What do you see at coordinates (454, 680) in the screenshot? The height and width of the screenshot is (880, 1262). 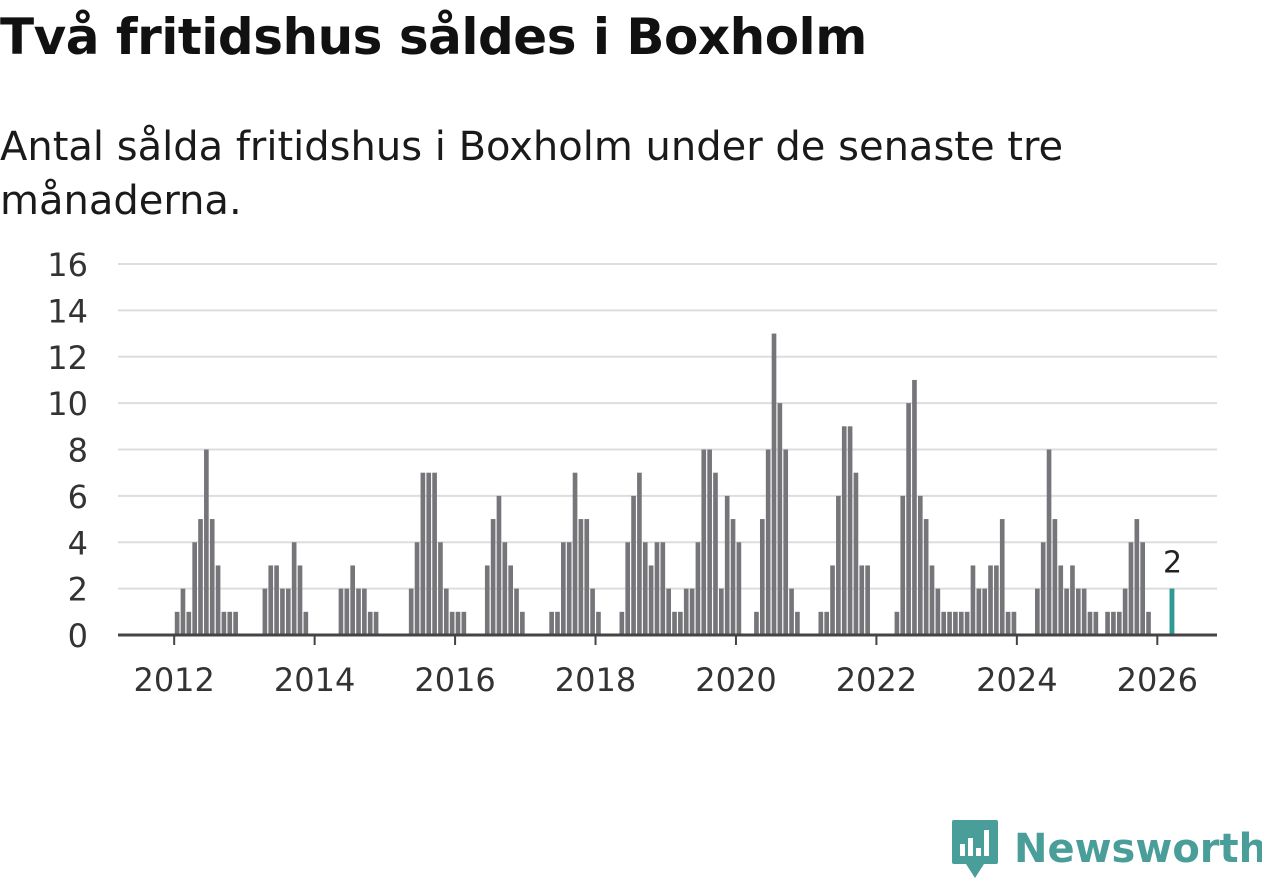 I see `x-tick-label: 2016` at bounding box center [454, 680].